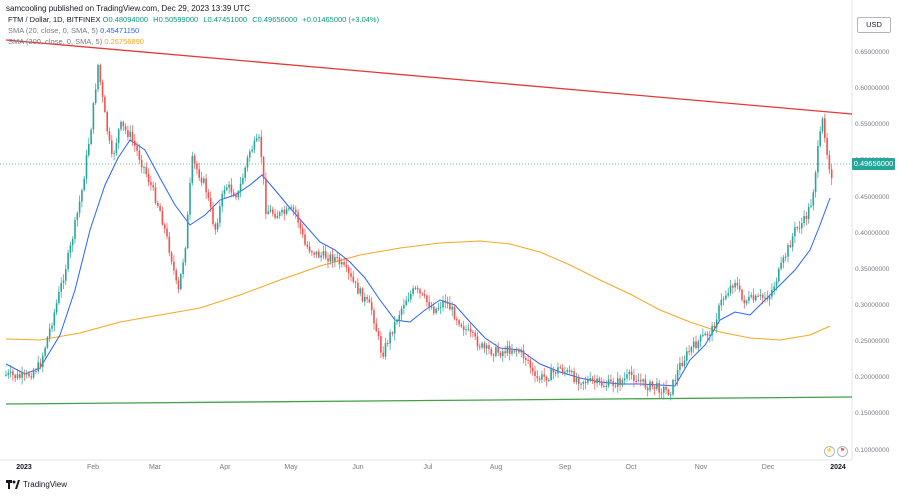  What do you see at coordinates (842, 451) in the screenshot?
I see `flag-icon: ⚑` at bounding box center [842, 451].